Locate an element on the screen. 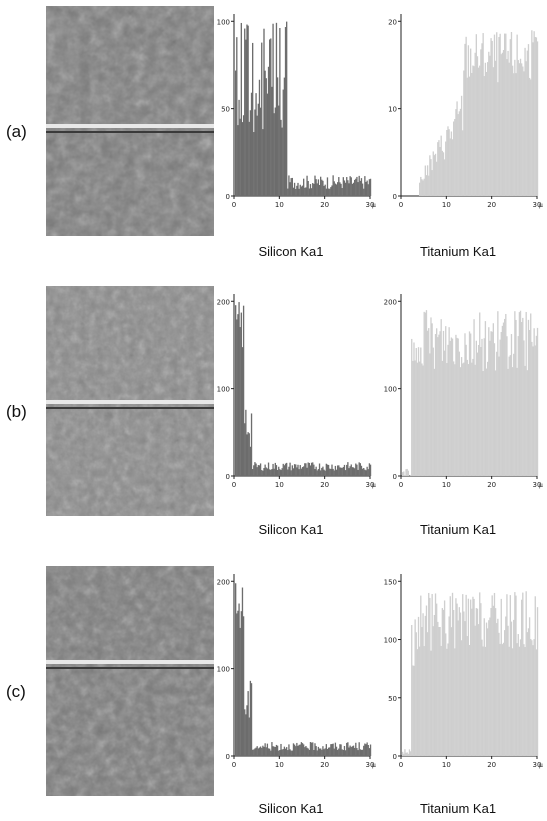  y-tick-label: 100 is located at coordinates (390, 390).